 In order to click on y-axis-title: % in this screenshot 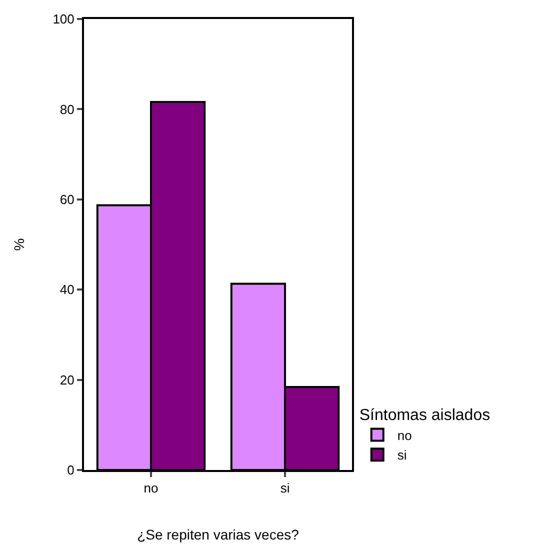, I will do `click(18, 244)`.